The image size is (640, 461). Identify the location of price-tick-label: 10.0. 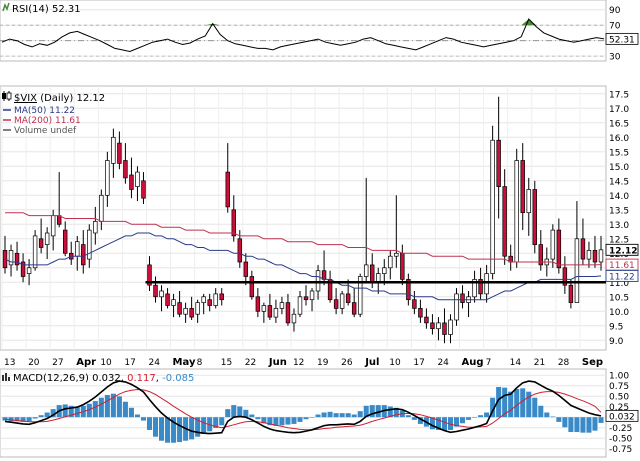
(619, 313).